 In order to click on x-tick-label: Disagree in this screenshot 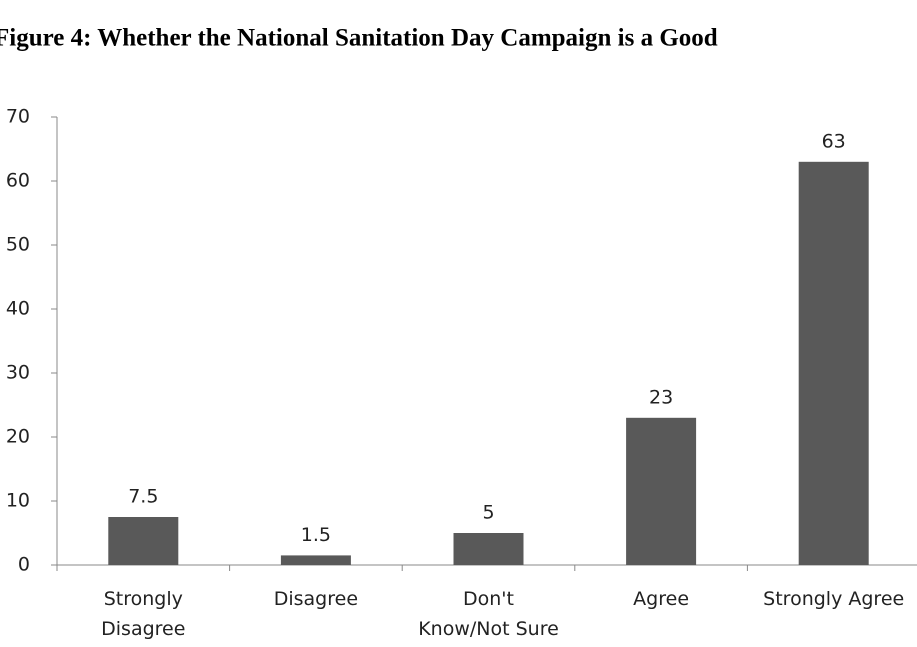, I will do `click(316, 599)`.